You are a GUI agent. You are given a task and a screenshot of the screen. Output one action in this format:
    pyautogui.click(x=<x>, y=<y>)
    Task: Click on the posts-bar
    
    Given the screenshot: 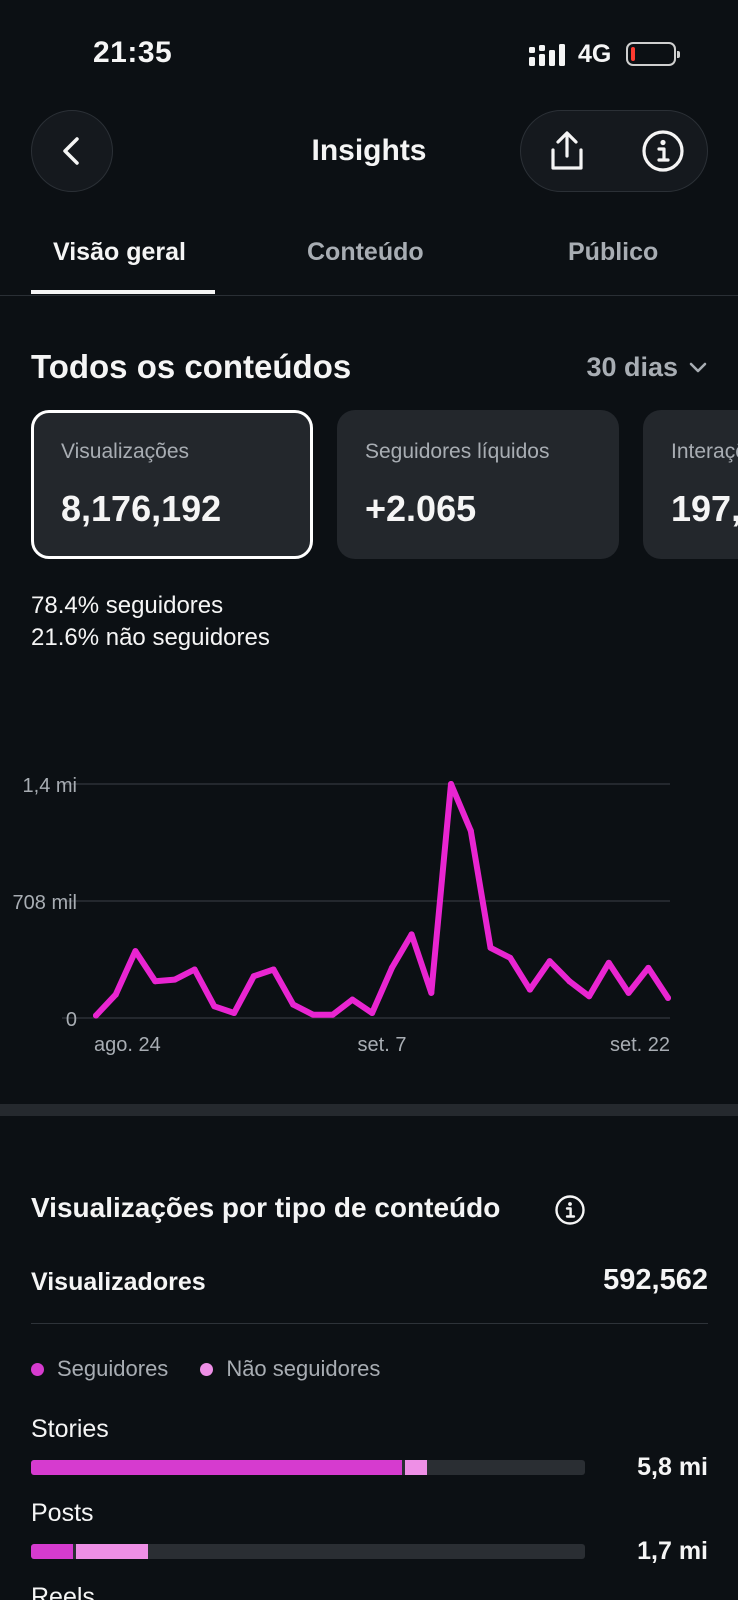 What is the action you would take?
    pyautogui.click(x=308, y=1551)
    